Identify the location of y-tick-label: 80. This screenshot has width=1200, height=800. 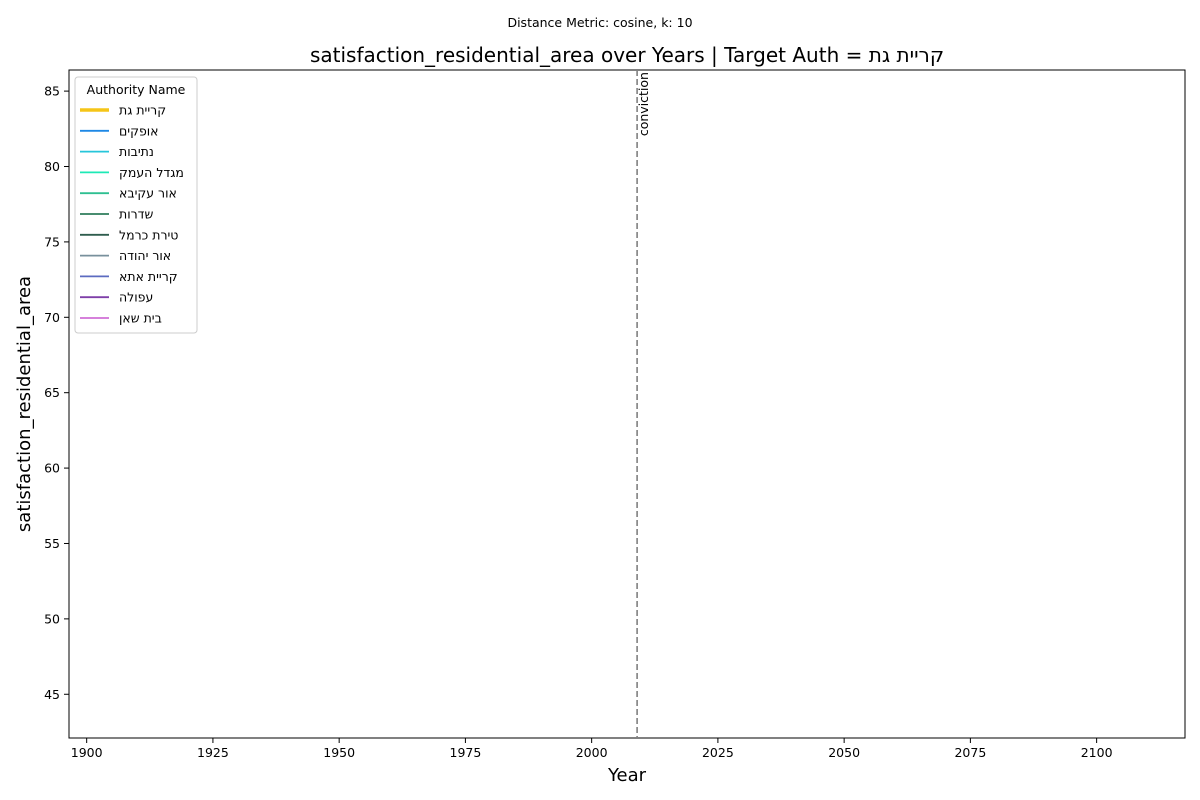
(52, 166).